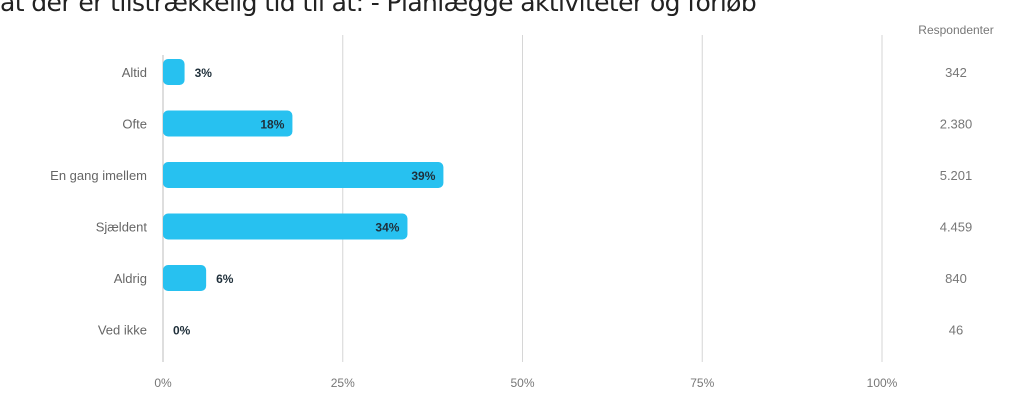  I want to click on category-label: Altid, so click(134, 72).